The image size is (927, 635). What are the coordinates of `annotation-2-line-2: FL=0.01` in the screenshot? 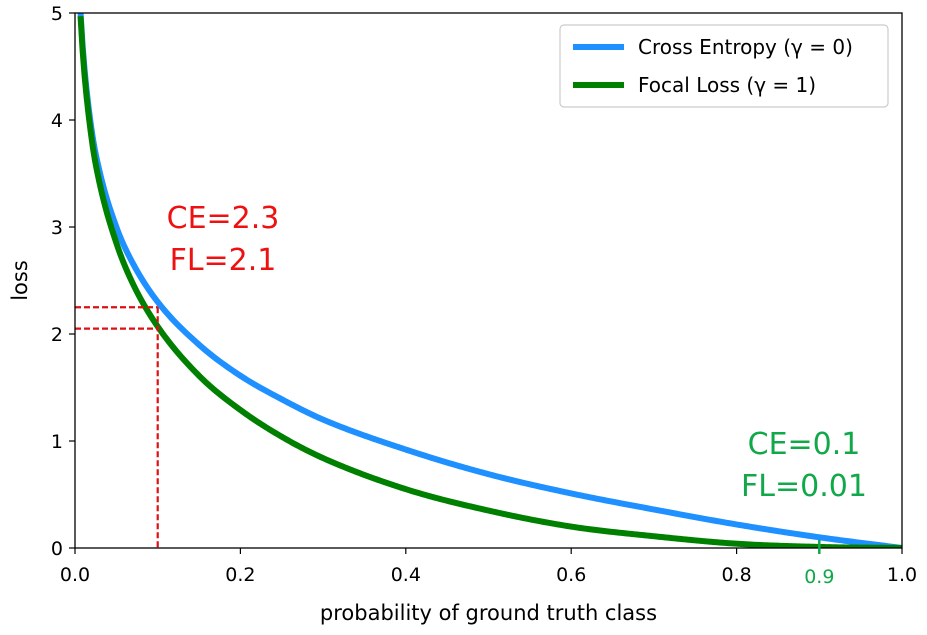 It's located at (804, 486).